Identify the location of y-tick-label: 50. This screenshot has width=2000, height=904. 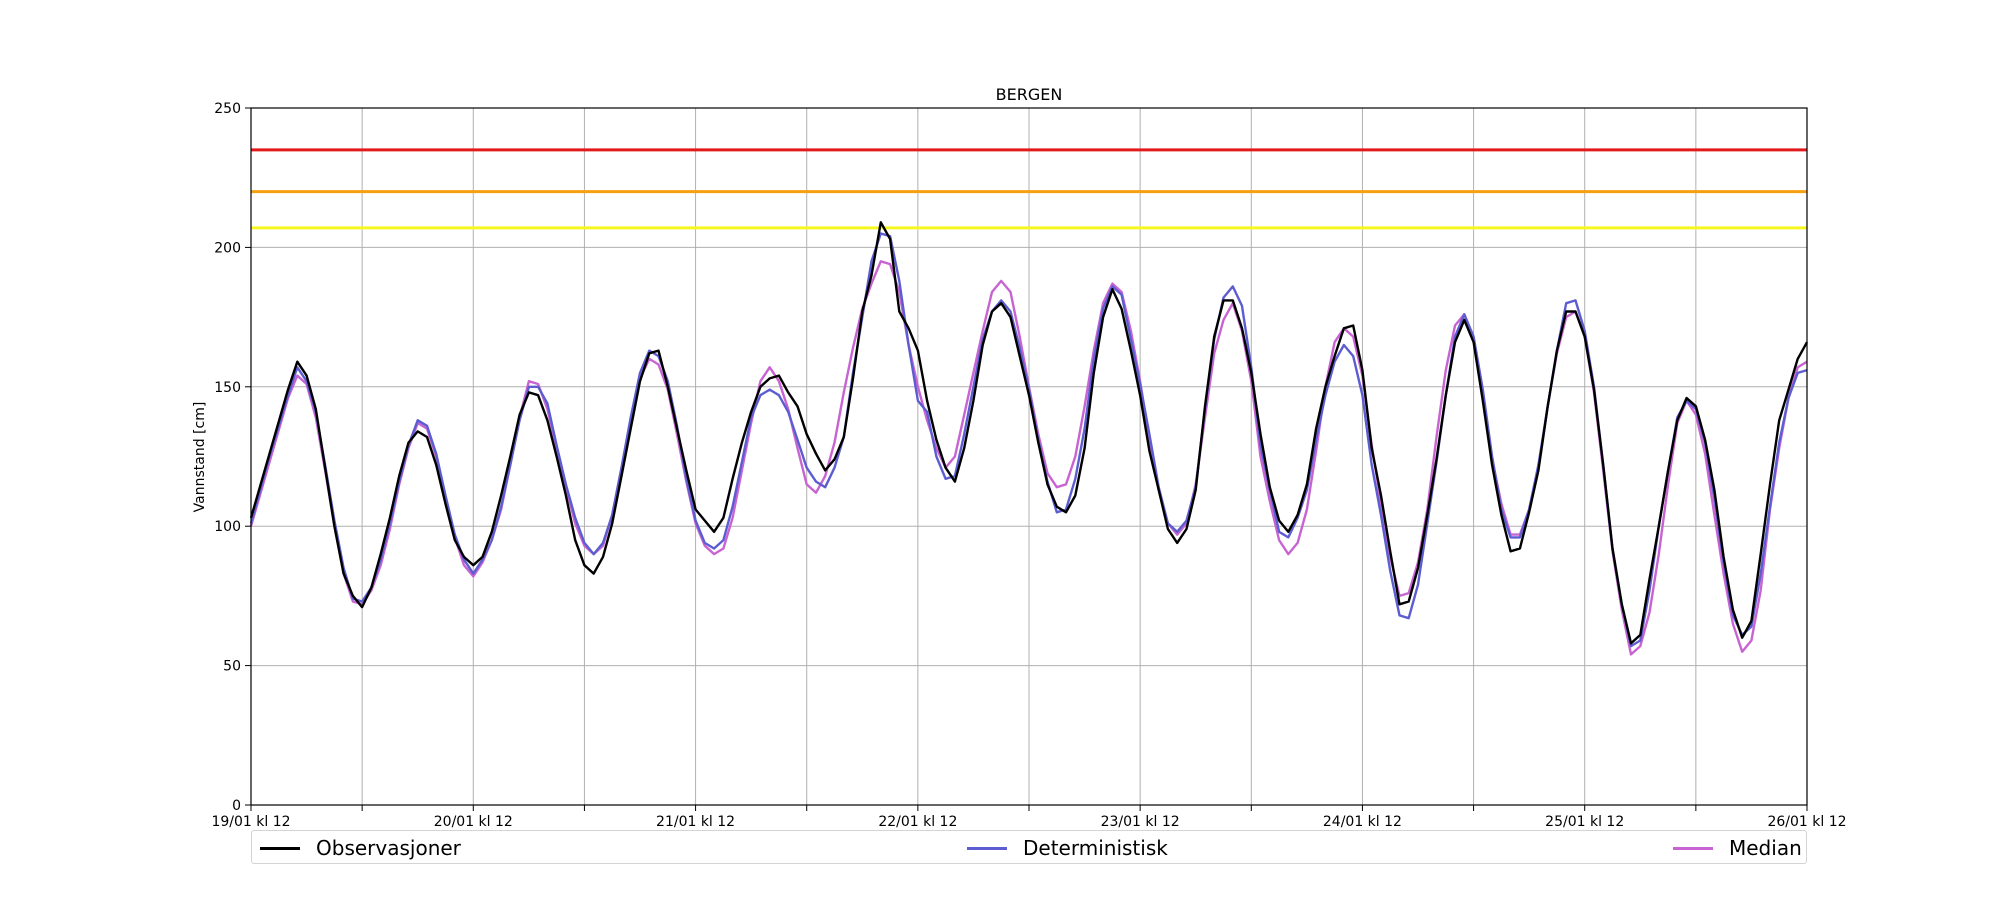
(232, 667).